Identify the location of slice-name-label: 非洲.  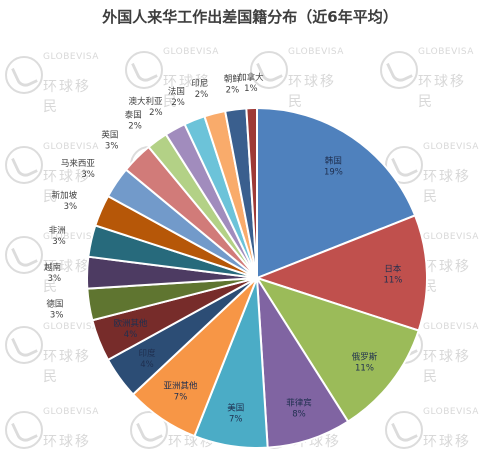
(57, 230).